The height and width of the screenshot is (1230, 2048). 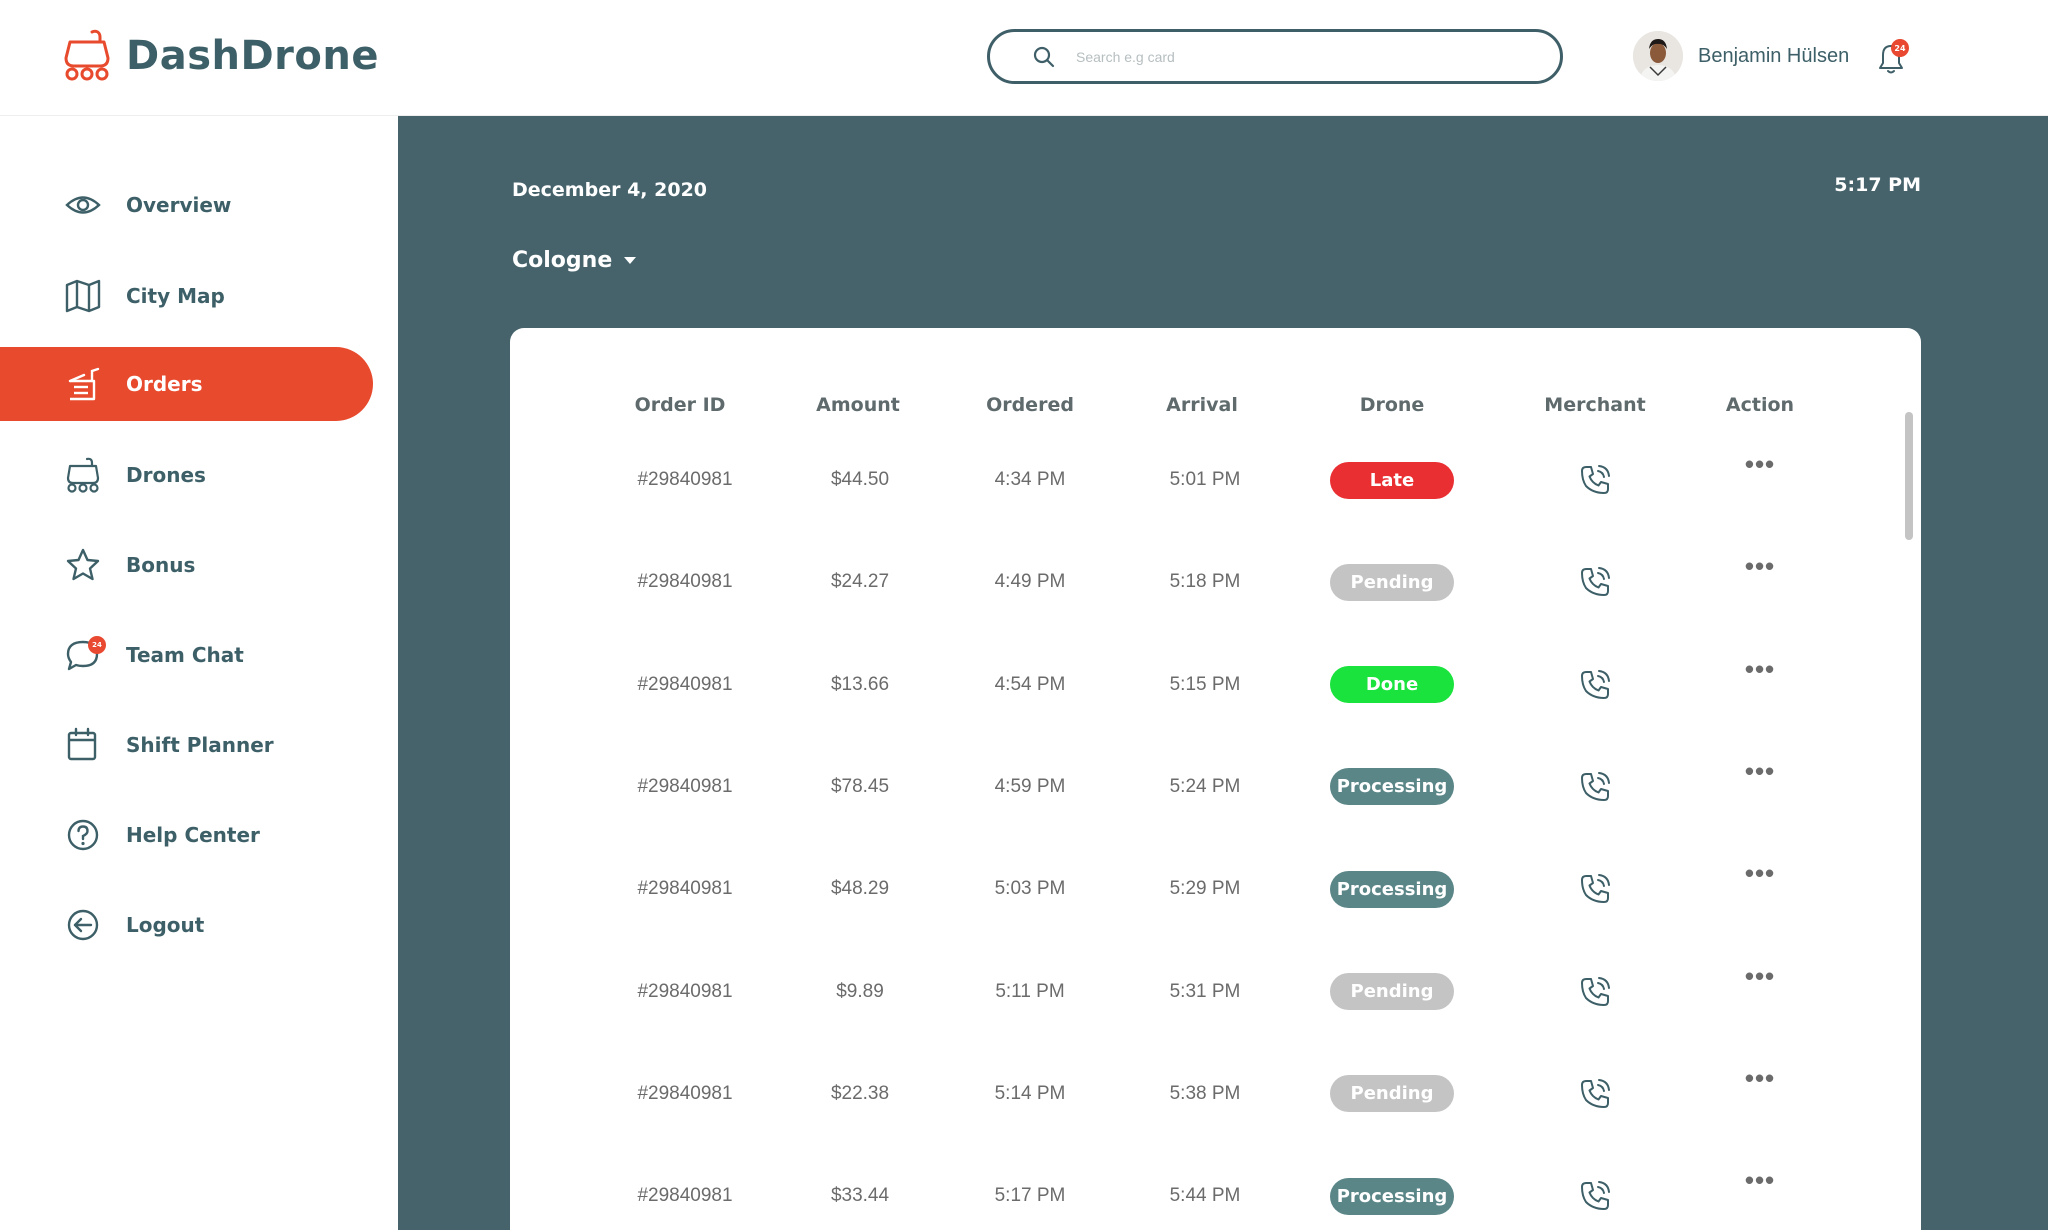 What do you see at coordinates (1909, 476) in the screenshot?
I see `table-scrollbar` at bounding box center [1909, 476].